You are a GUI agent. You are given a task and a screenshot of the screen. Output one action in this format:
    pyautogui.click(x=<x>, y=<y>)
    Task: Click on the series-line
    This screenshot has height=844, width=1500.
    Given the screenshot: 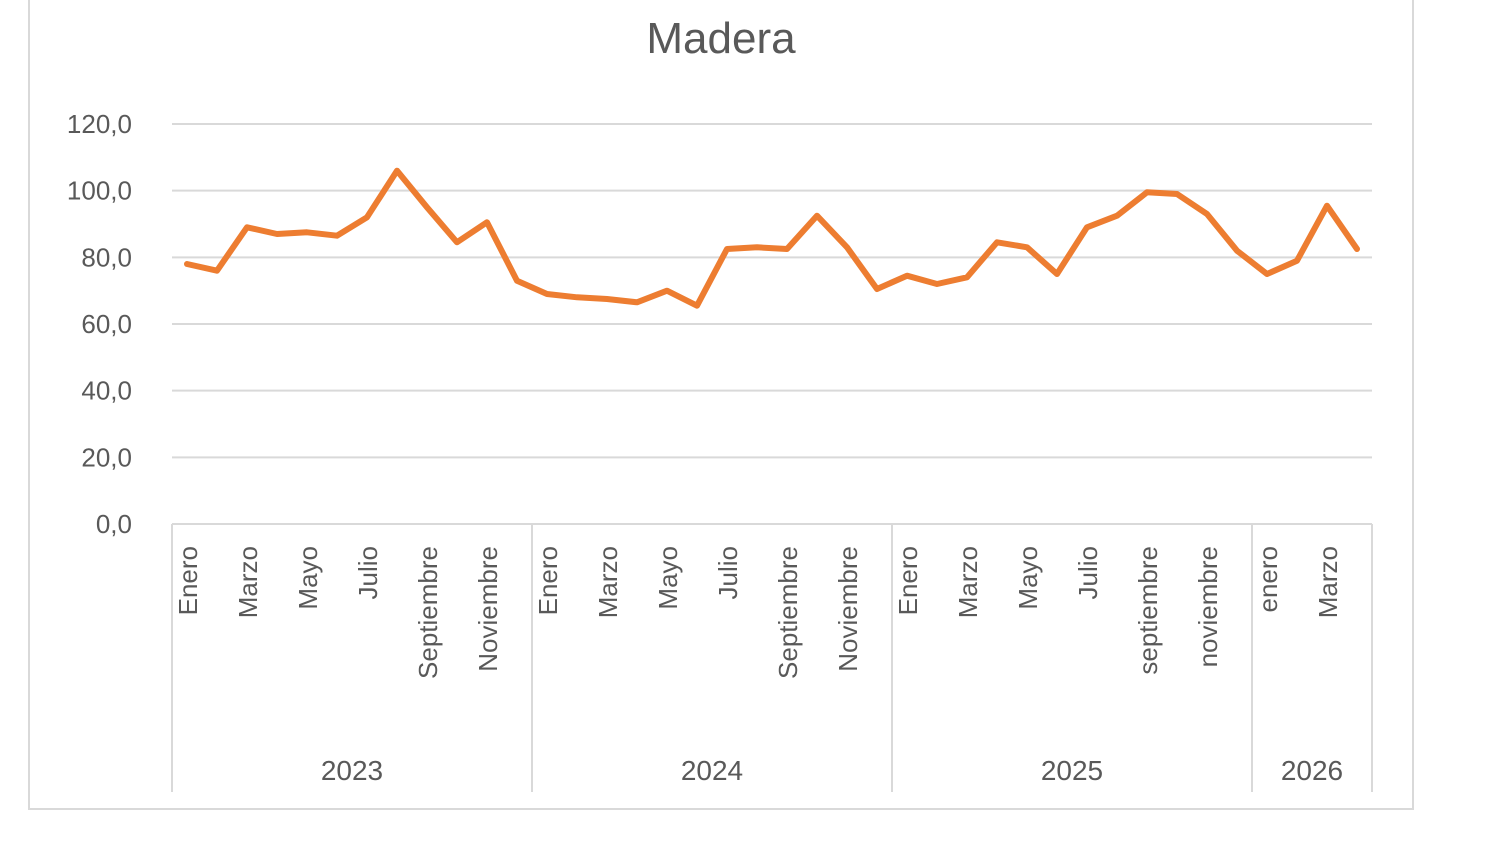 What is the action you would take?
    pyautogui.click(x=772, y=238)
    